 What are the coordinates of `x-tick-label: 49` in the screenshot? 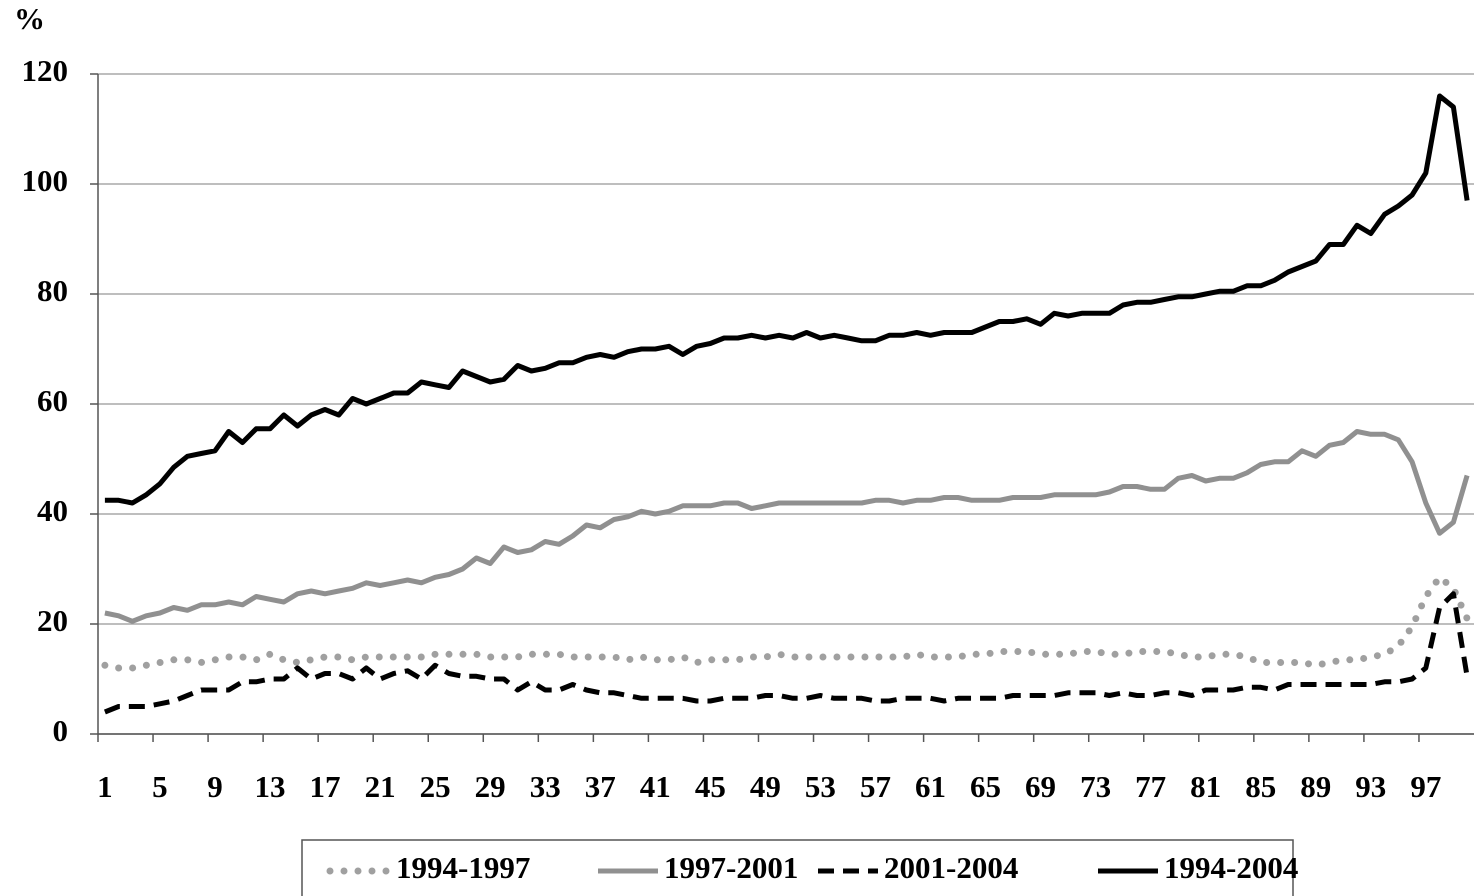 It's located at (765, 786).